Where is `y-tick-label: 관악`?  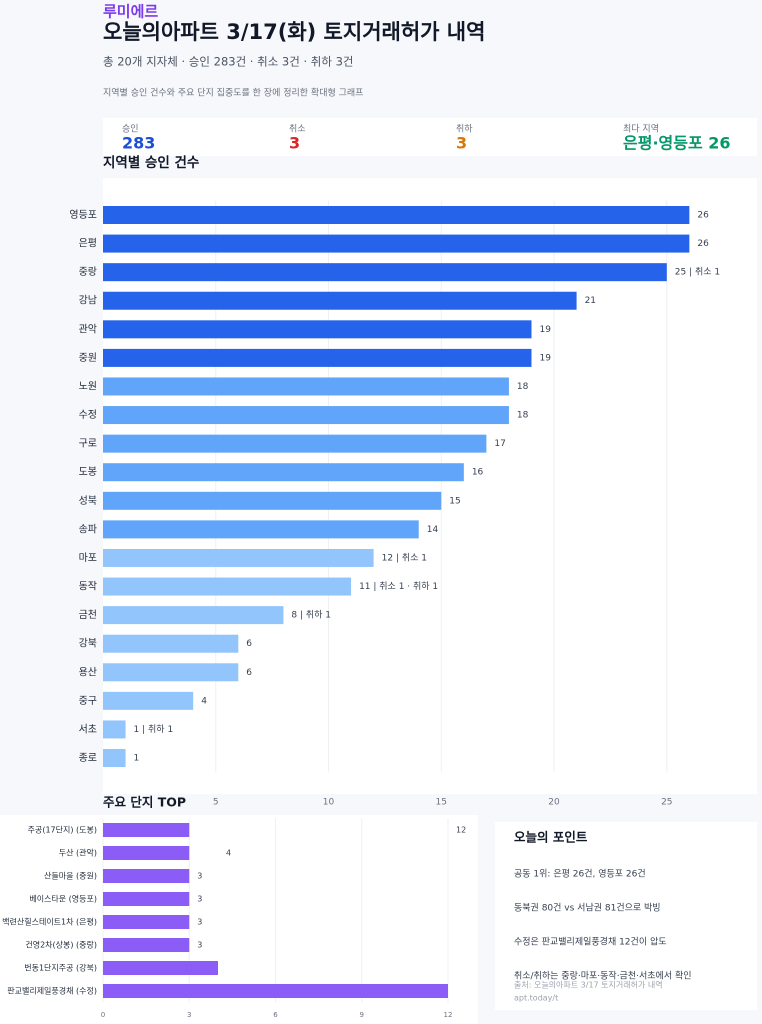
y-tick-label: 관악 is located at coordinates (88, 329).